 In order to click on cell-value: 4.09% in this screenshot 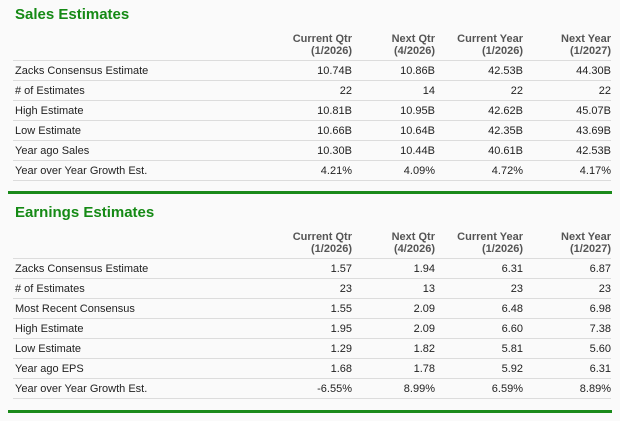, I will do `click(393, 170)`.